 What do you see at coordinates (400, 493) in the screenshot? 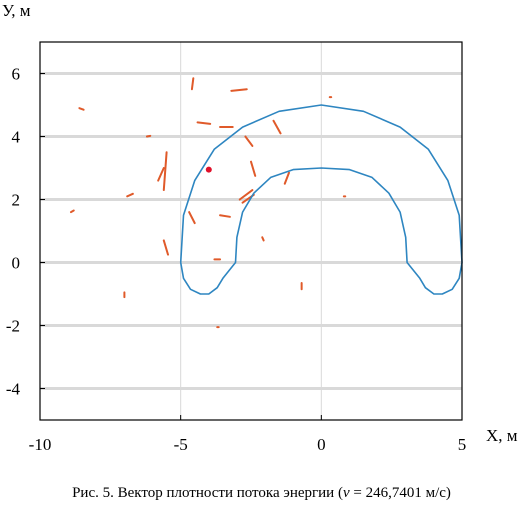
I see `caption-suffix: = 246,7401 м/с)` at bounding box center [400, 493].